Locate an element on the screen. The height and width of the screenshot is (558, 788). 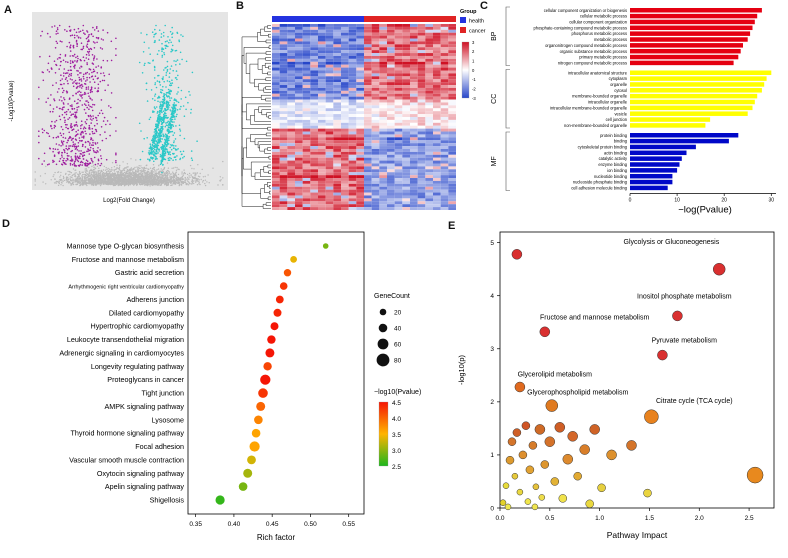
go-term-label: ion binding is located at coordinates (617, 170).